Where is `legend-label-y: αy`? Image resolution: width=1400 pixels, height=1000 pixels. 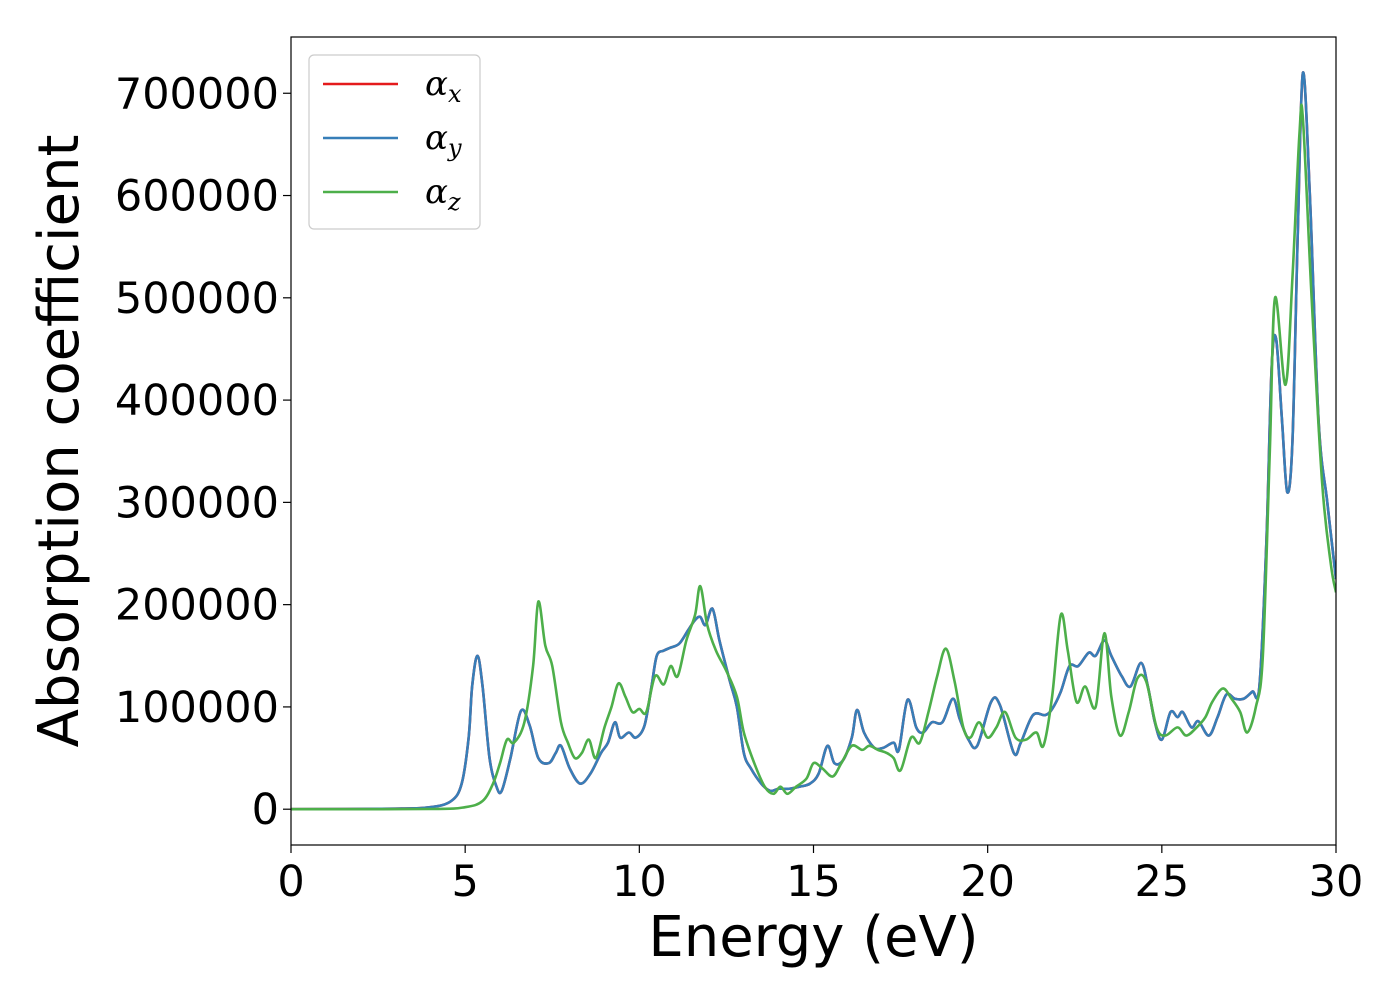
legend-label-y: αy is located at coordinates (443, 140).